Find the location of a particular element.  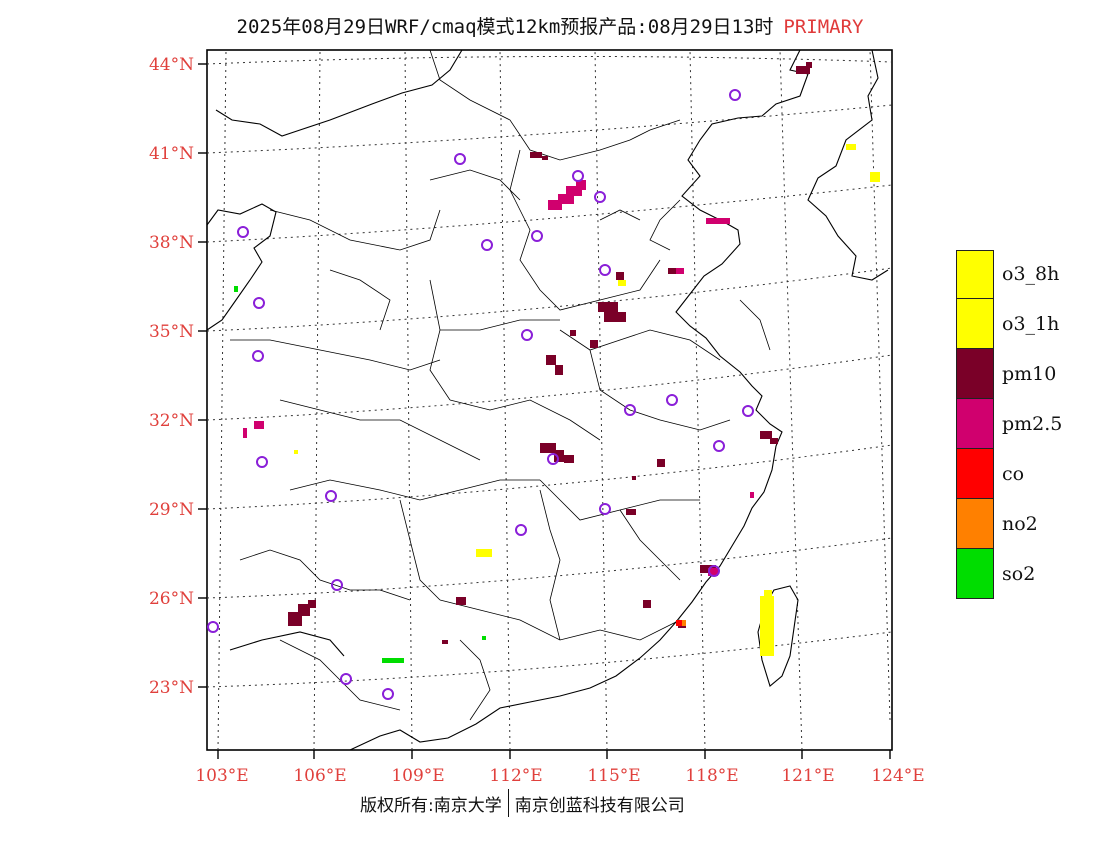

legend-item-co: co is located at coordinates (1023, 474).